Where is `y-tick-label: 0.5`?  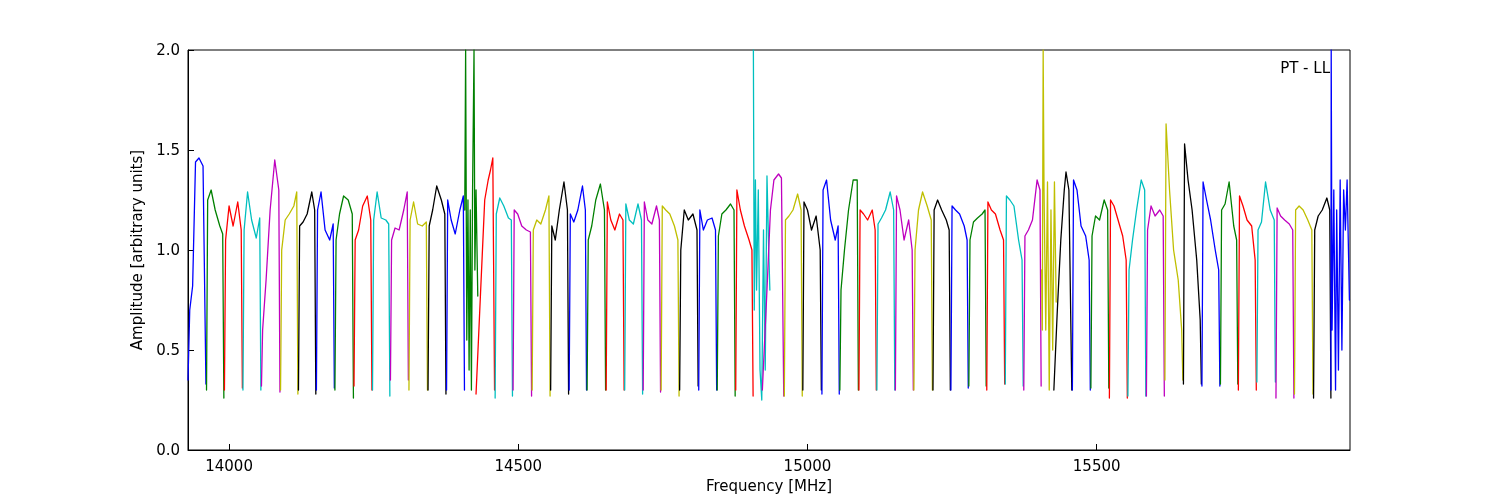
y-tick-label: 0.5 is located at coordinates (168, 350).